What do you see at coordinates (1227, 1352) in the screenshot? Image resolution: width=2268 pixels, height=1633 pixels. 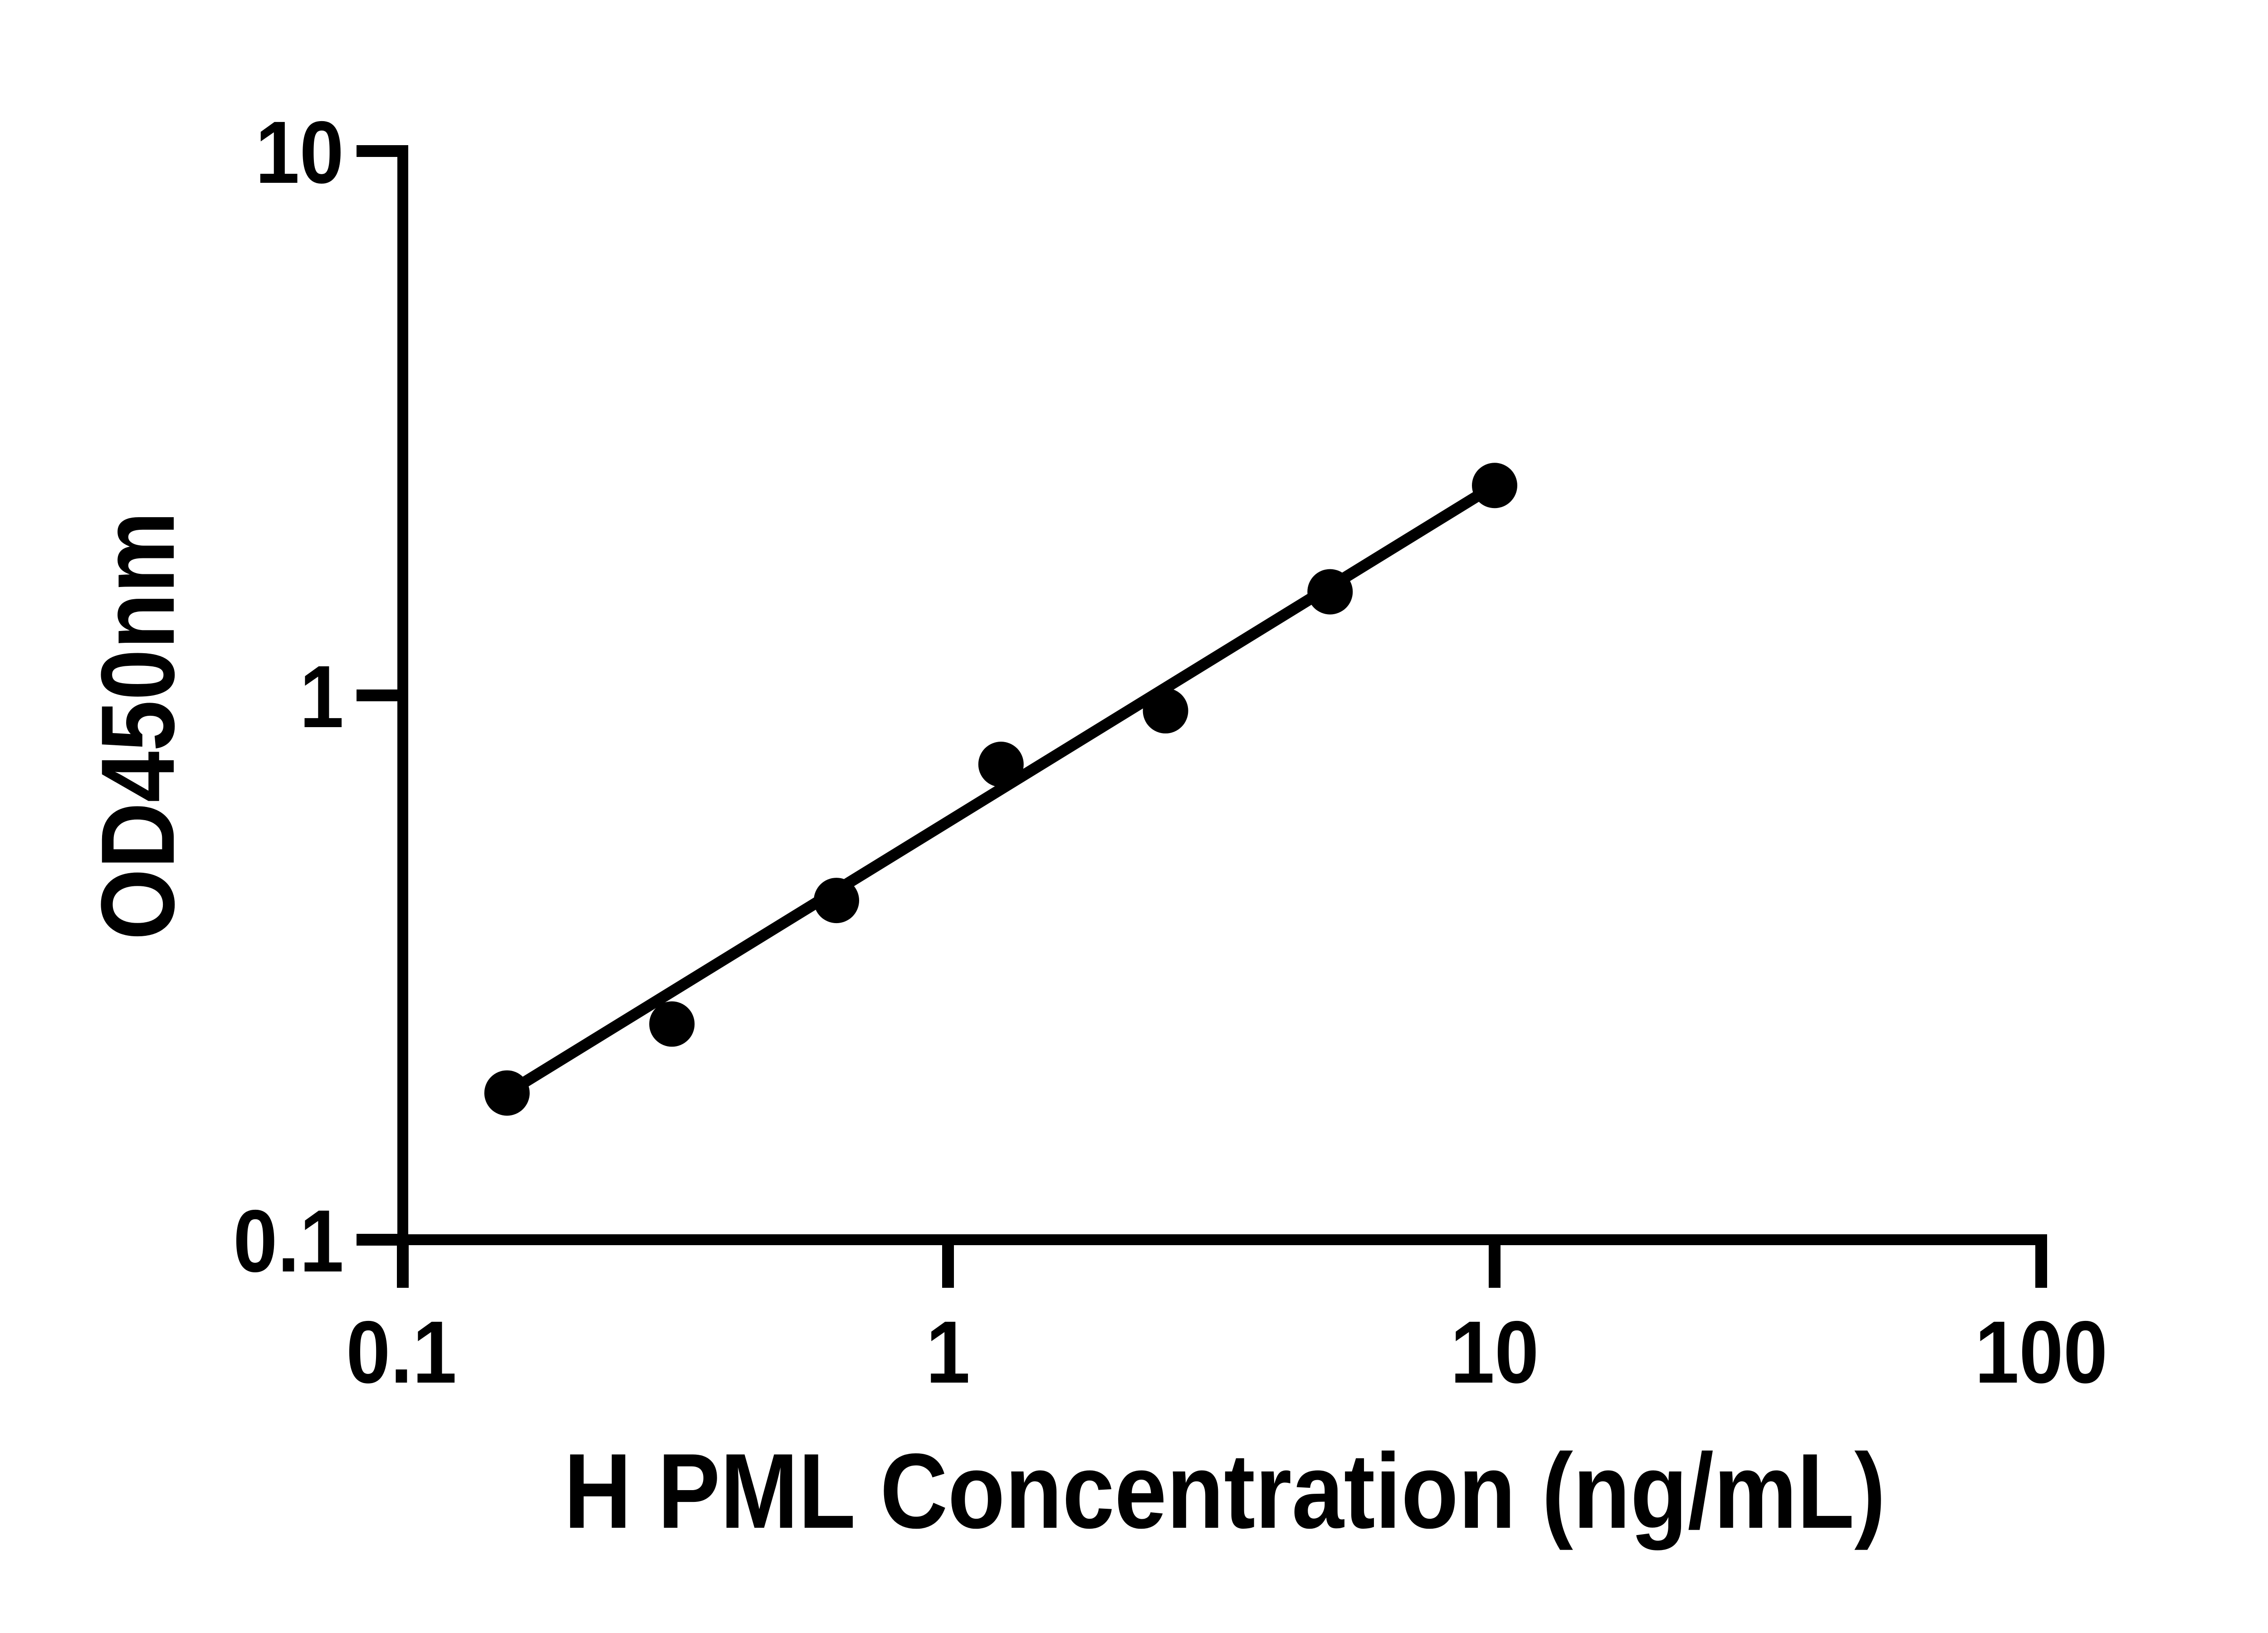 I see `x-axis-tick-labels: 0.1 1 10 100` at bounding box center [1227, 1352].